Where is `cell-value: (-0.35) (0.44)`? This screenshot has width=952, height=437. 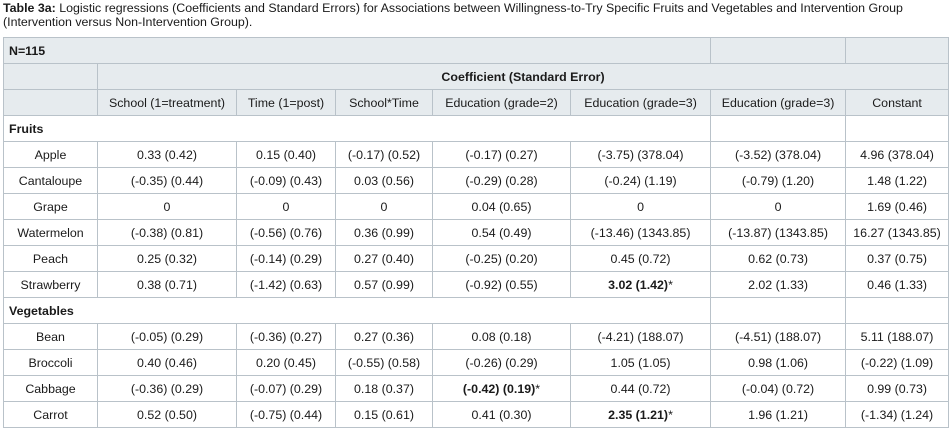
cell-value: (-0.35) (0.44) is located at coordinates (167, 180).